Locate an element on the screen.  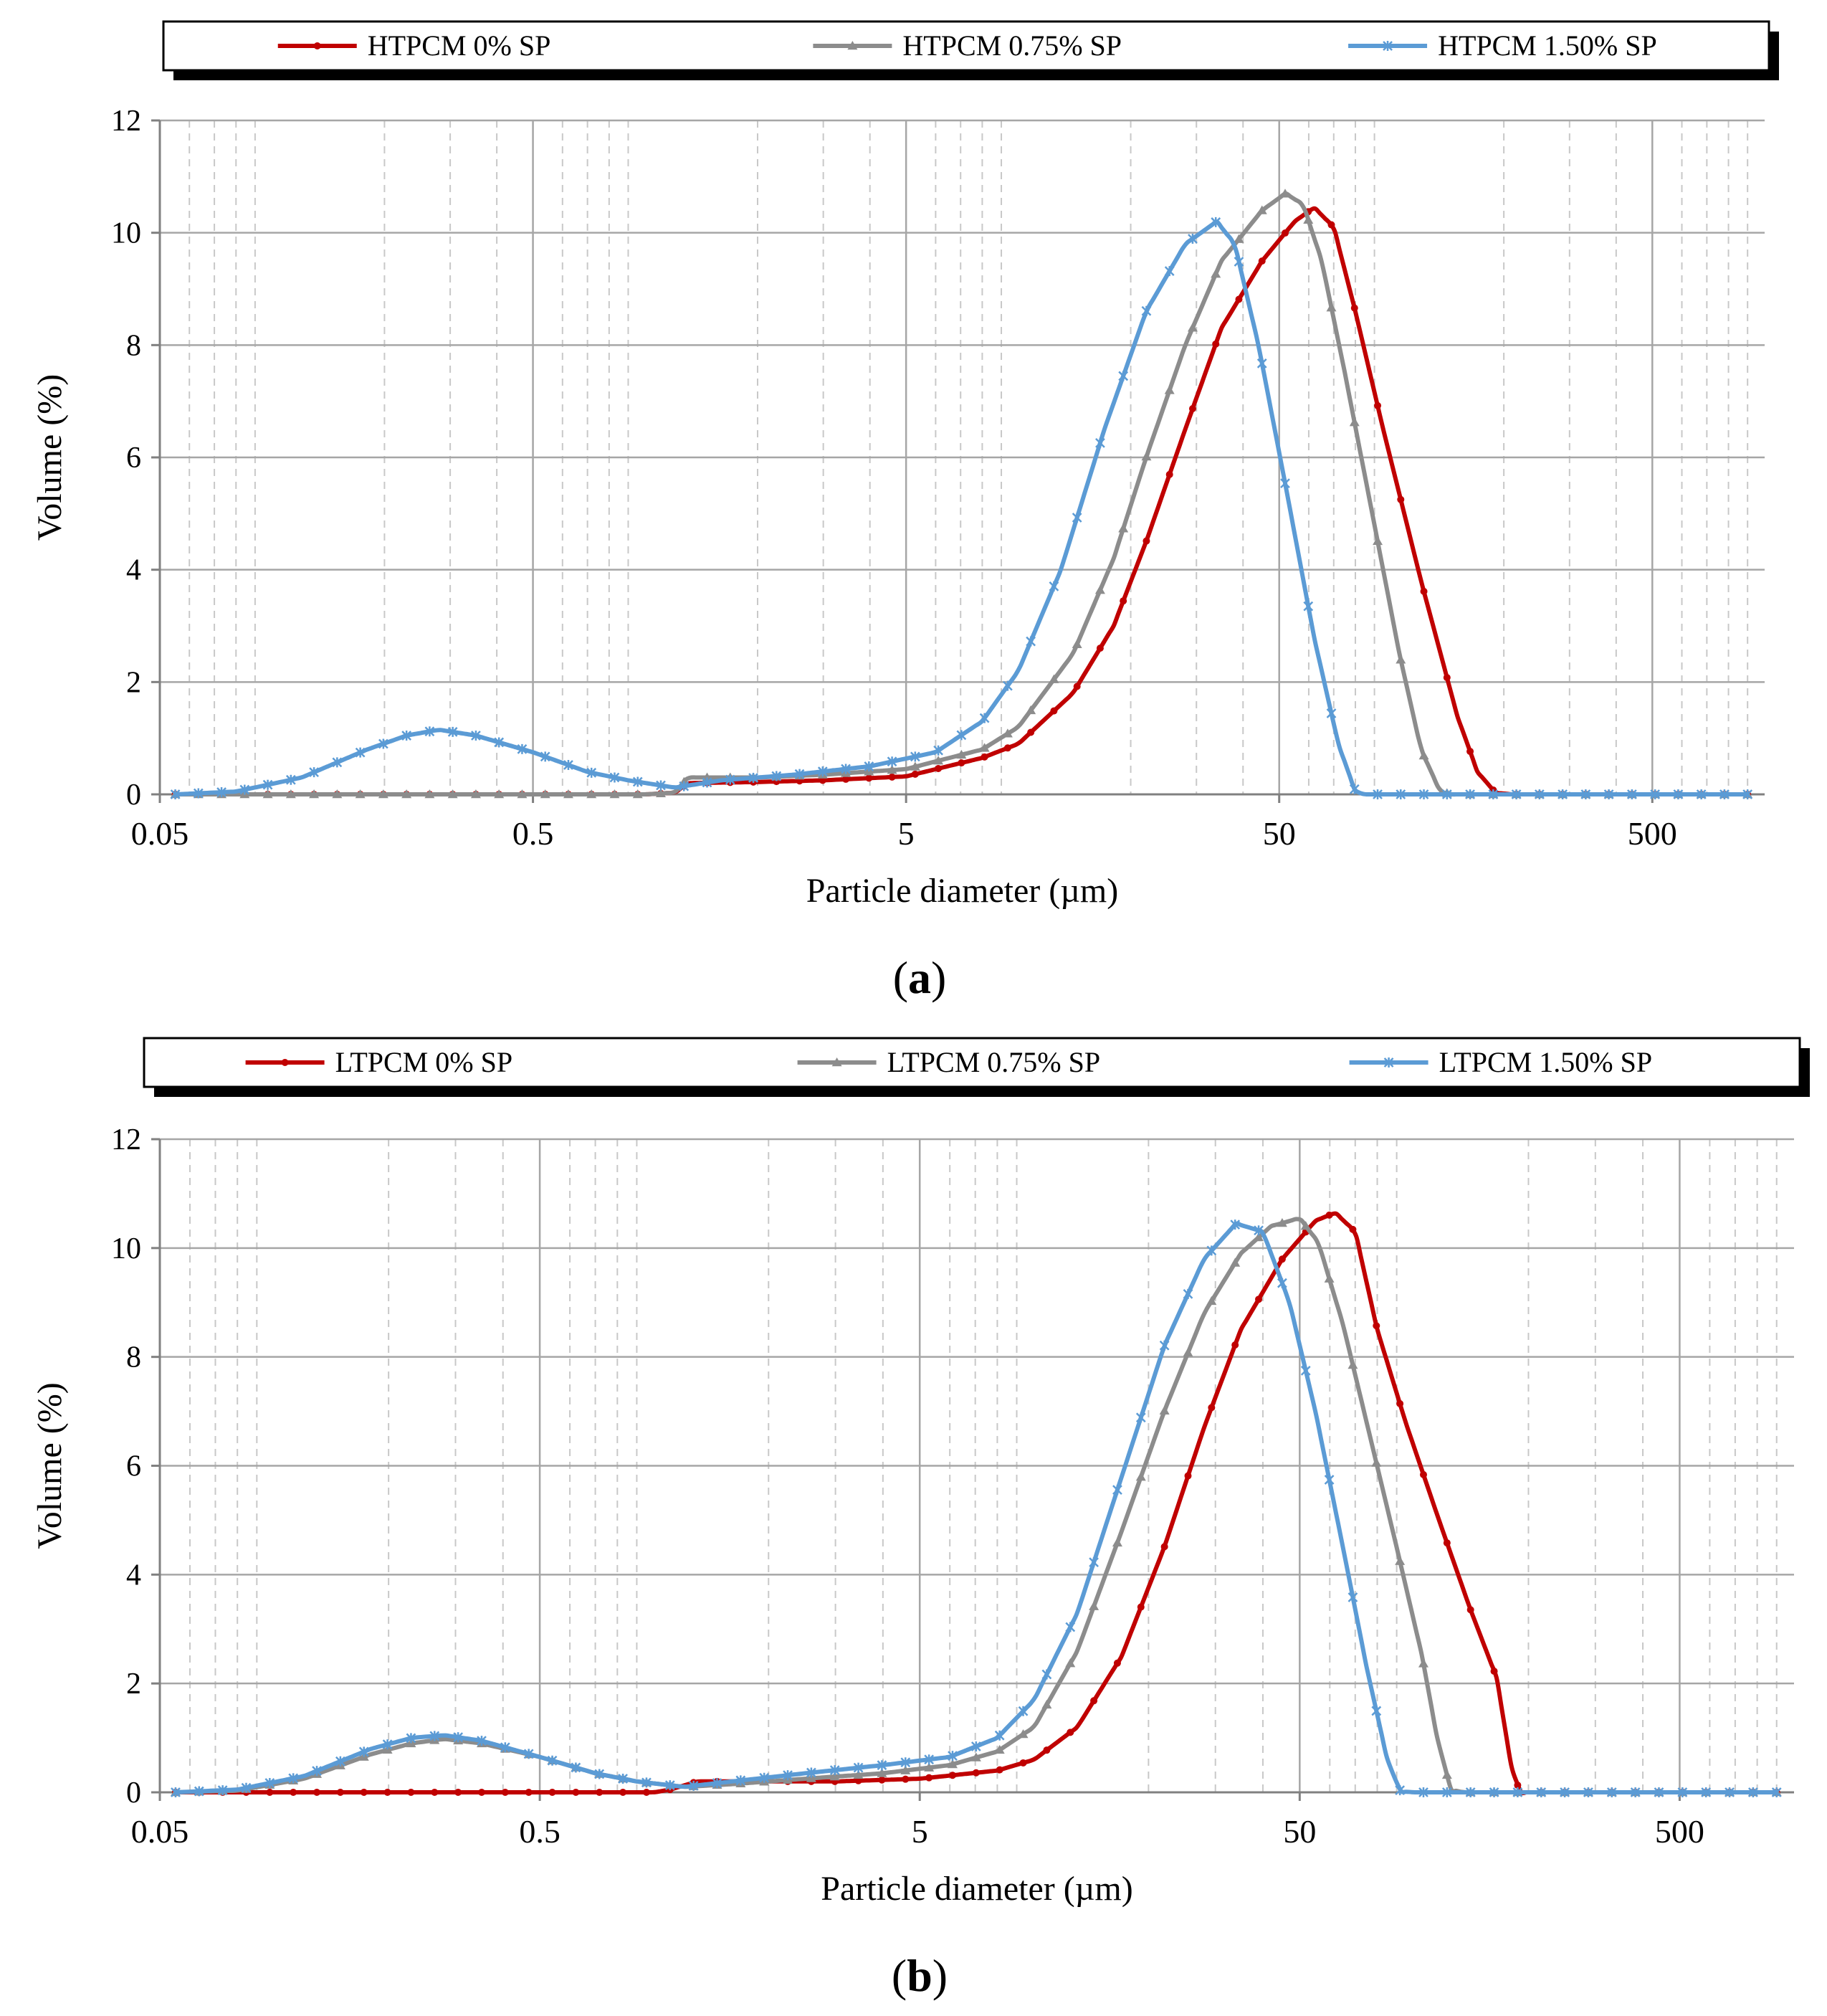
legend-item: LTPCM 1.50% SP is located at coordinates (1501, 1062).